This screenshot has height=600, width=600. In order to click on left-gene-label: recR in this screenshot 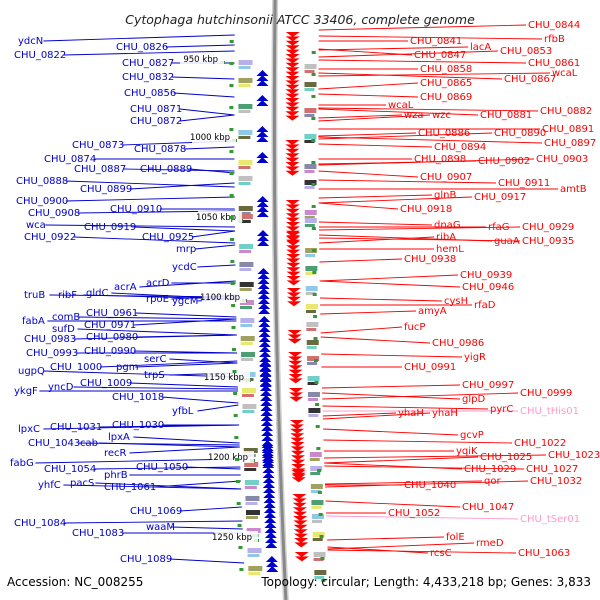, I will do `click(115, 453)`.